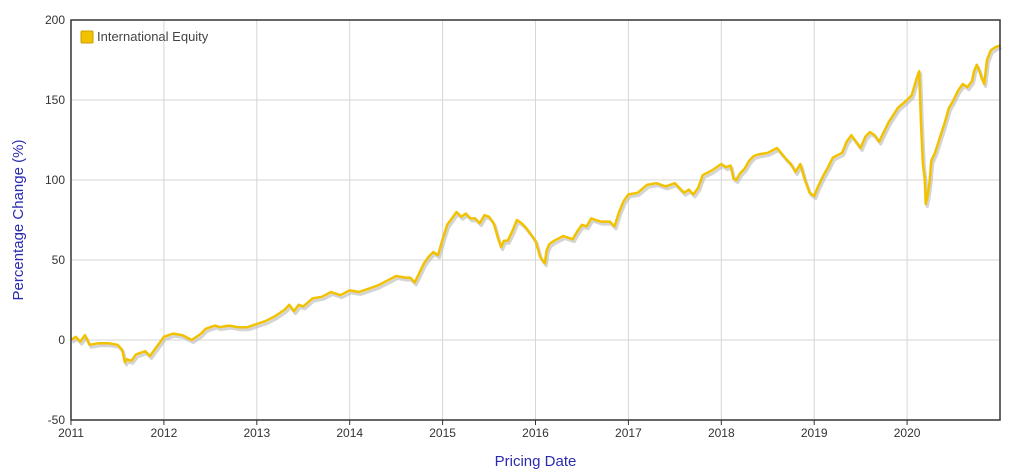 The image size is (1024, 476). What do you see at coordinates (55, 180) in the screenshot?
I see `y-tick-label: 100` at bounding box center [55, 180].